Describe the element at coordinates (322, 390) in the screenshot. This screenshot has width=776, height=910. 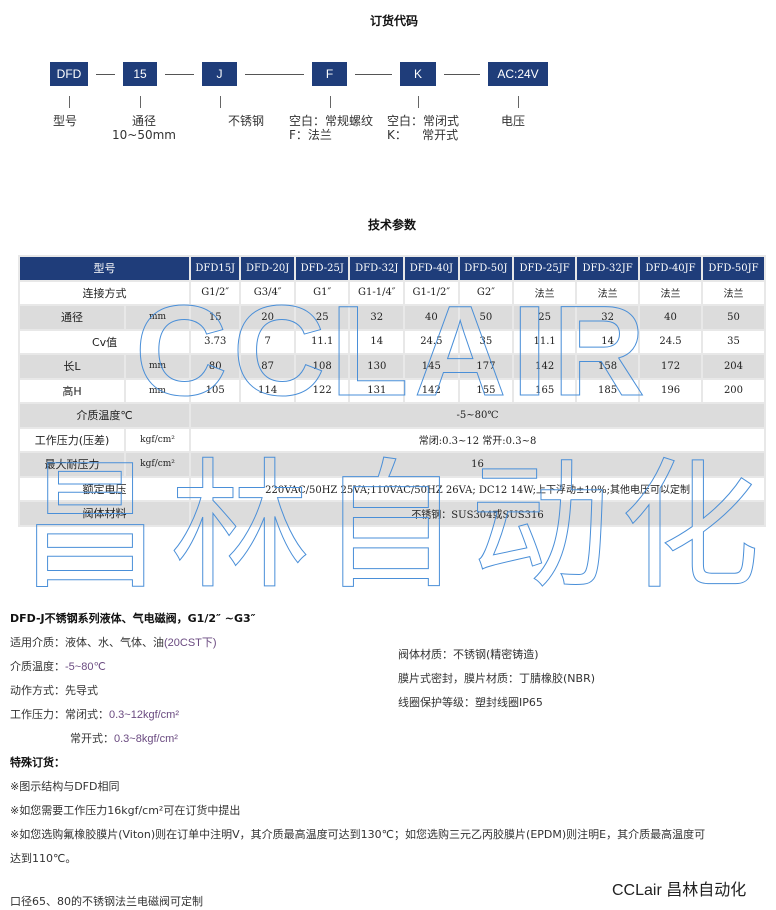
I see `table-cell: 122` at that location.